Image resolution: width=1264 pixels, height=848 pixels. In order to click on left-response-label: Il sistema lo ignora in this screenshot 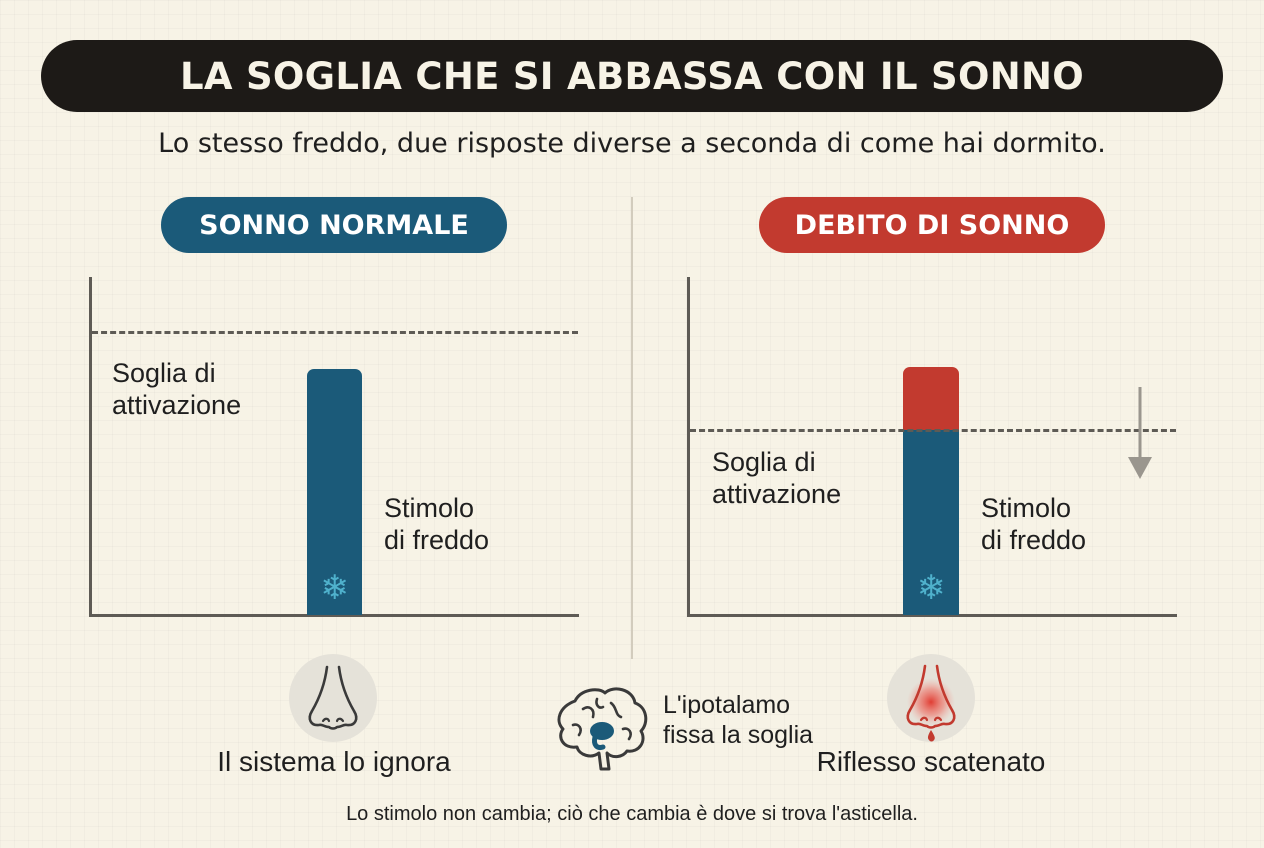, I will do `click(334, 761)`.